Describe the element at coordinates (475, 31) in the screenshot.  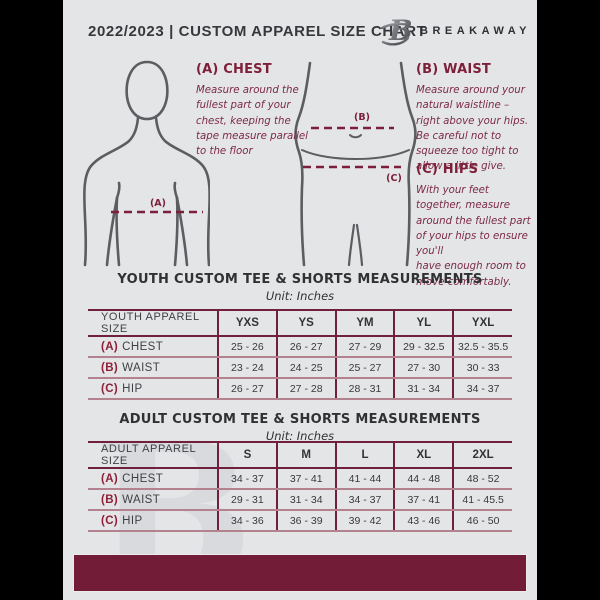
I see `brand-name: BREAKAWAY` at that location.